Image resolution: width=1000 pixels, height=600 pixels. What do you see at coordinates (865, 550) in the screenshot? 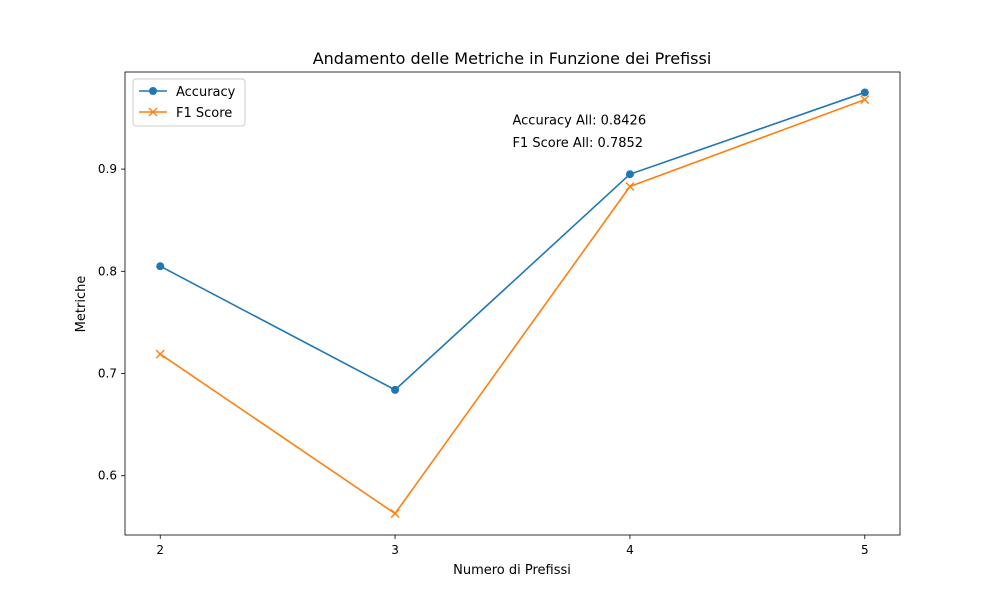
I see `x-tick-label-5: 5` at bounding box center [865, 550].